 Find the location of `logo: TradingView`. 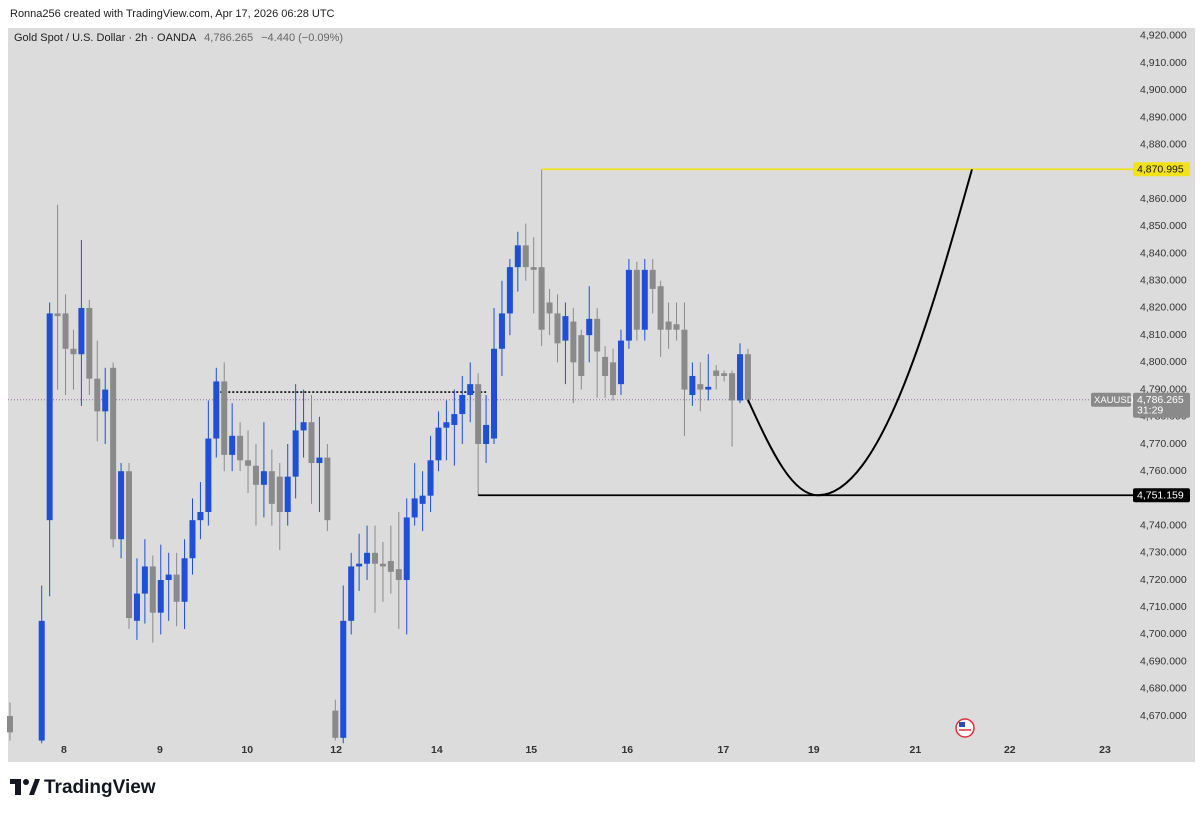

logo: TradingView is located at coordinates (83, 787).